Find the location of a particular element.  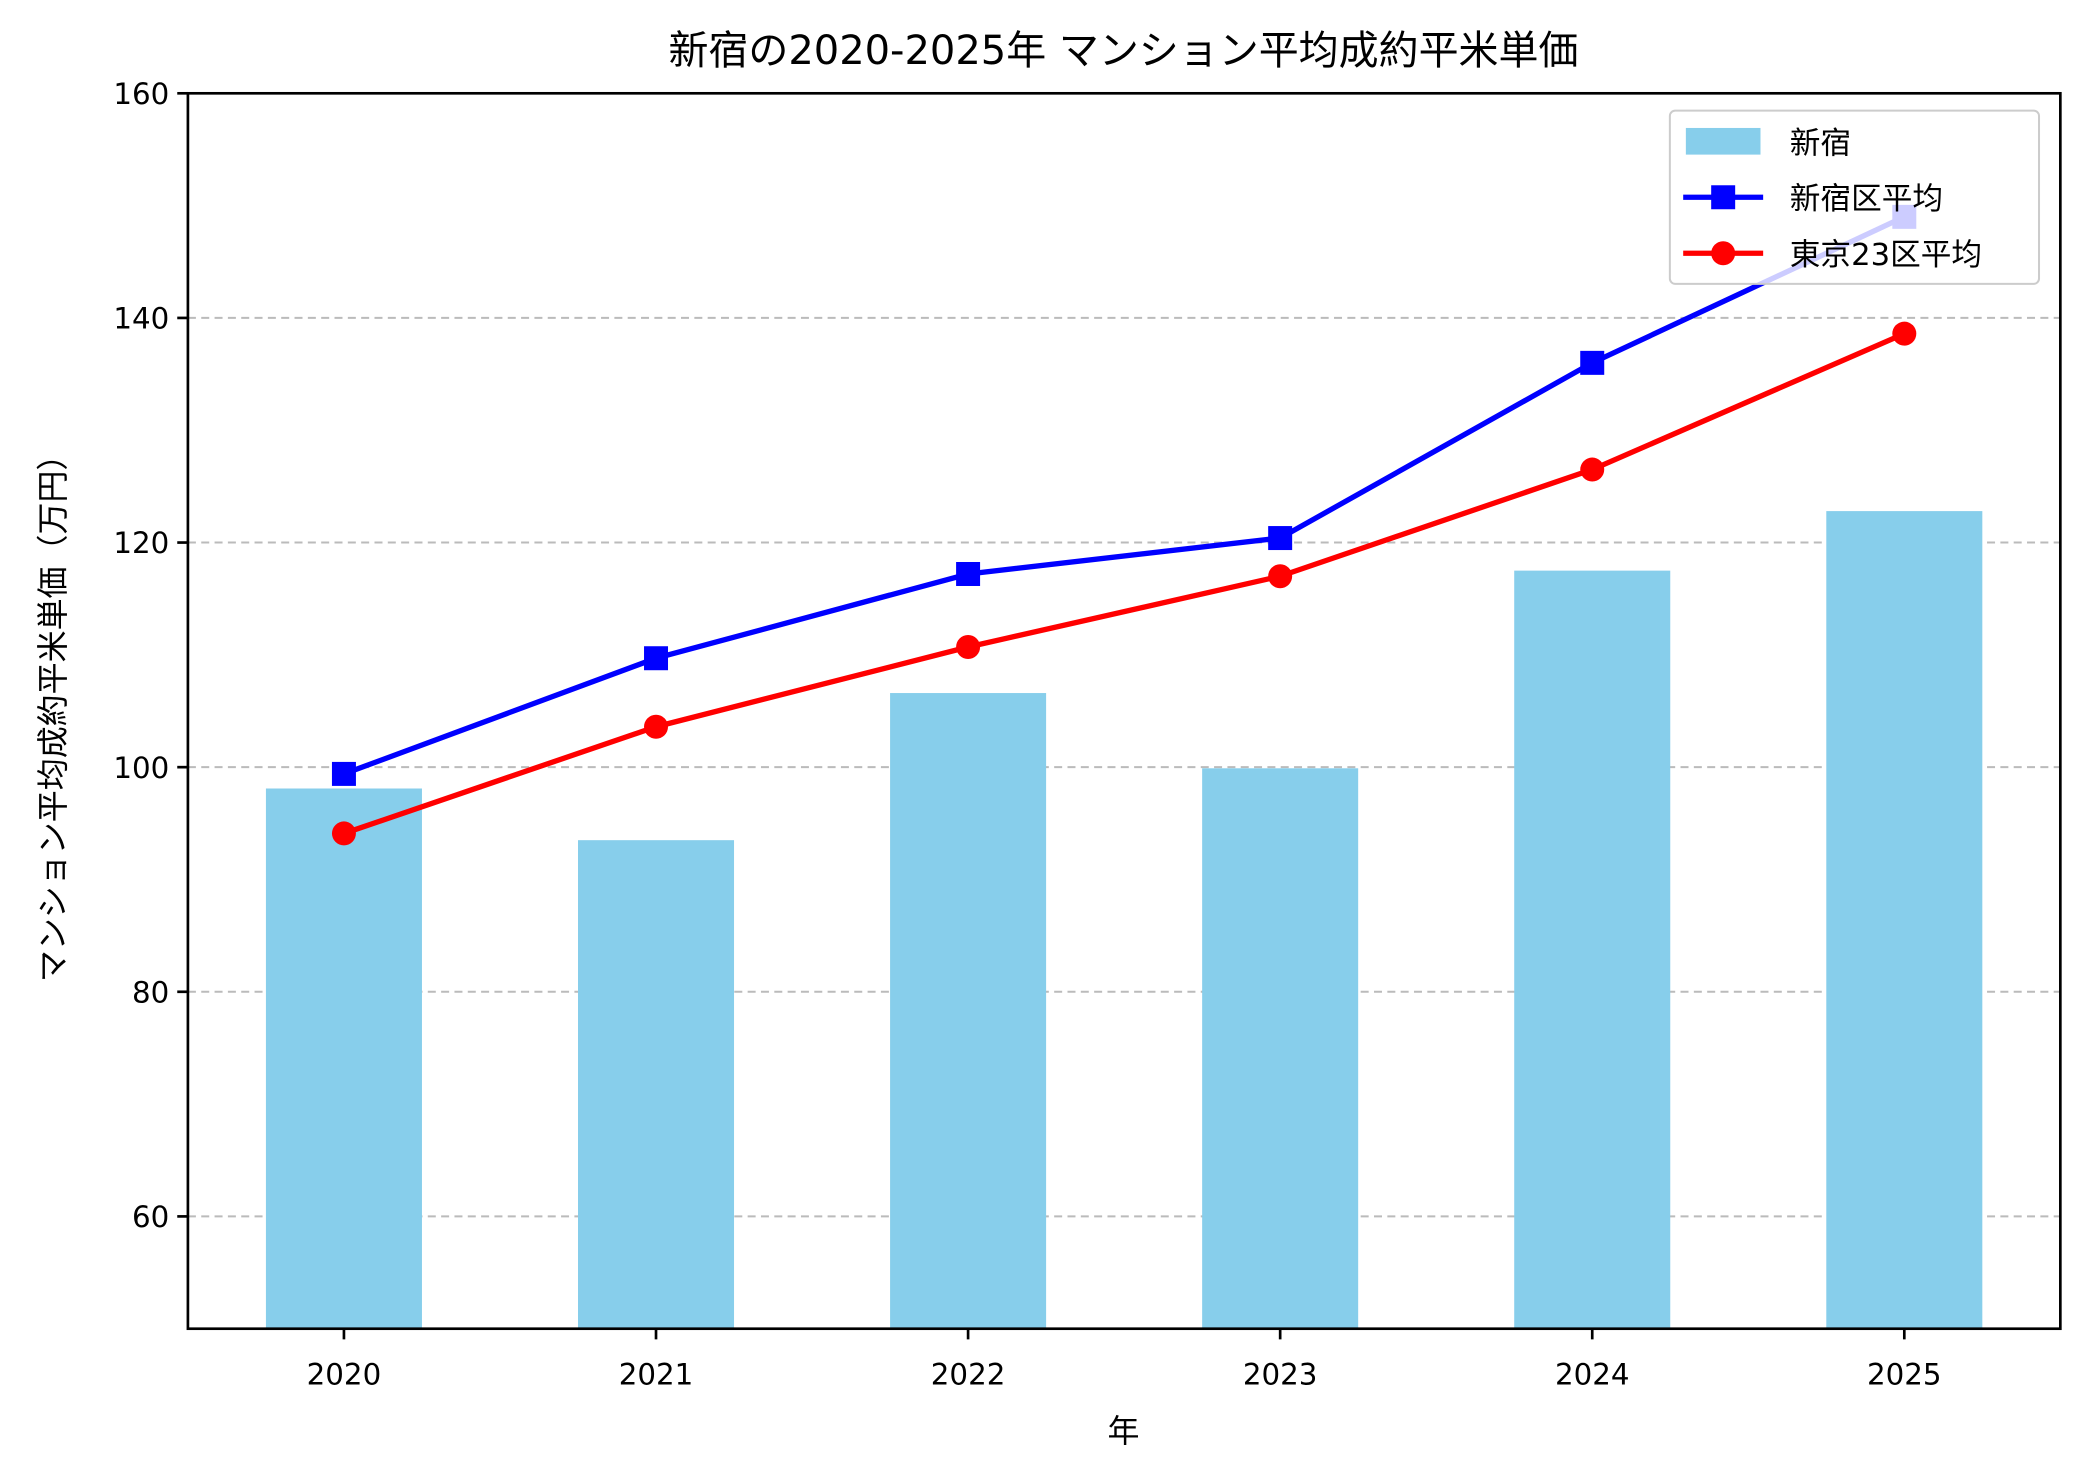

x-tick-label: 2022 is located at coordinates (968, 1375).